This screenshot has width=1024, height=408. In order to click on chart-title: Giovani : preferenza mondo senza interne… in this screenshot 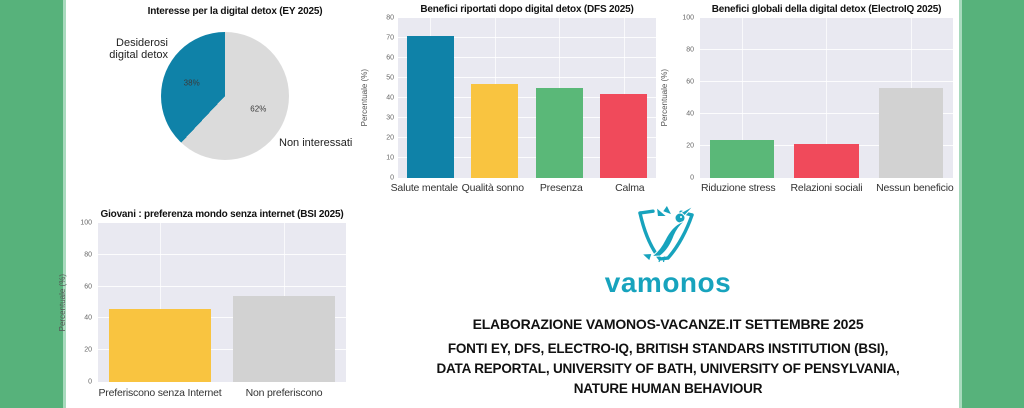, I will do `click(222, 214)`.